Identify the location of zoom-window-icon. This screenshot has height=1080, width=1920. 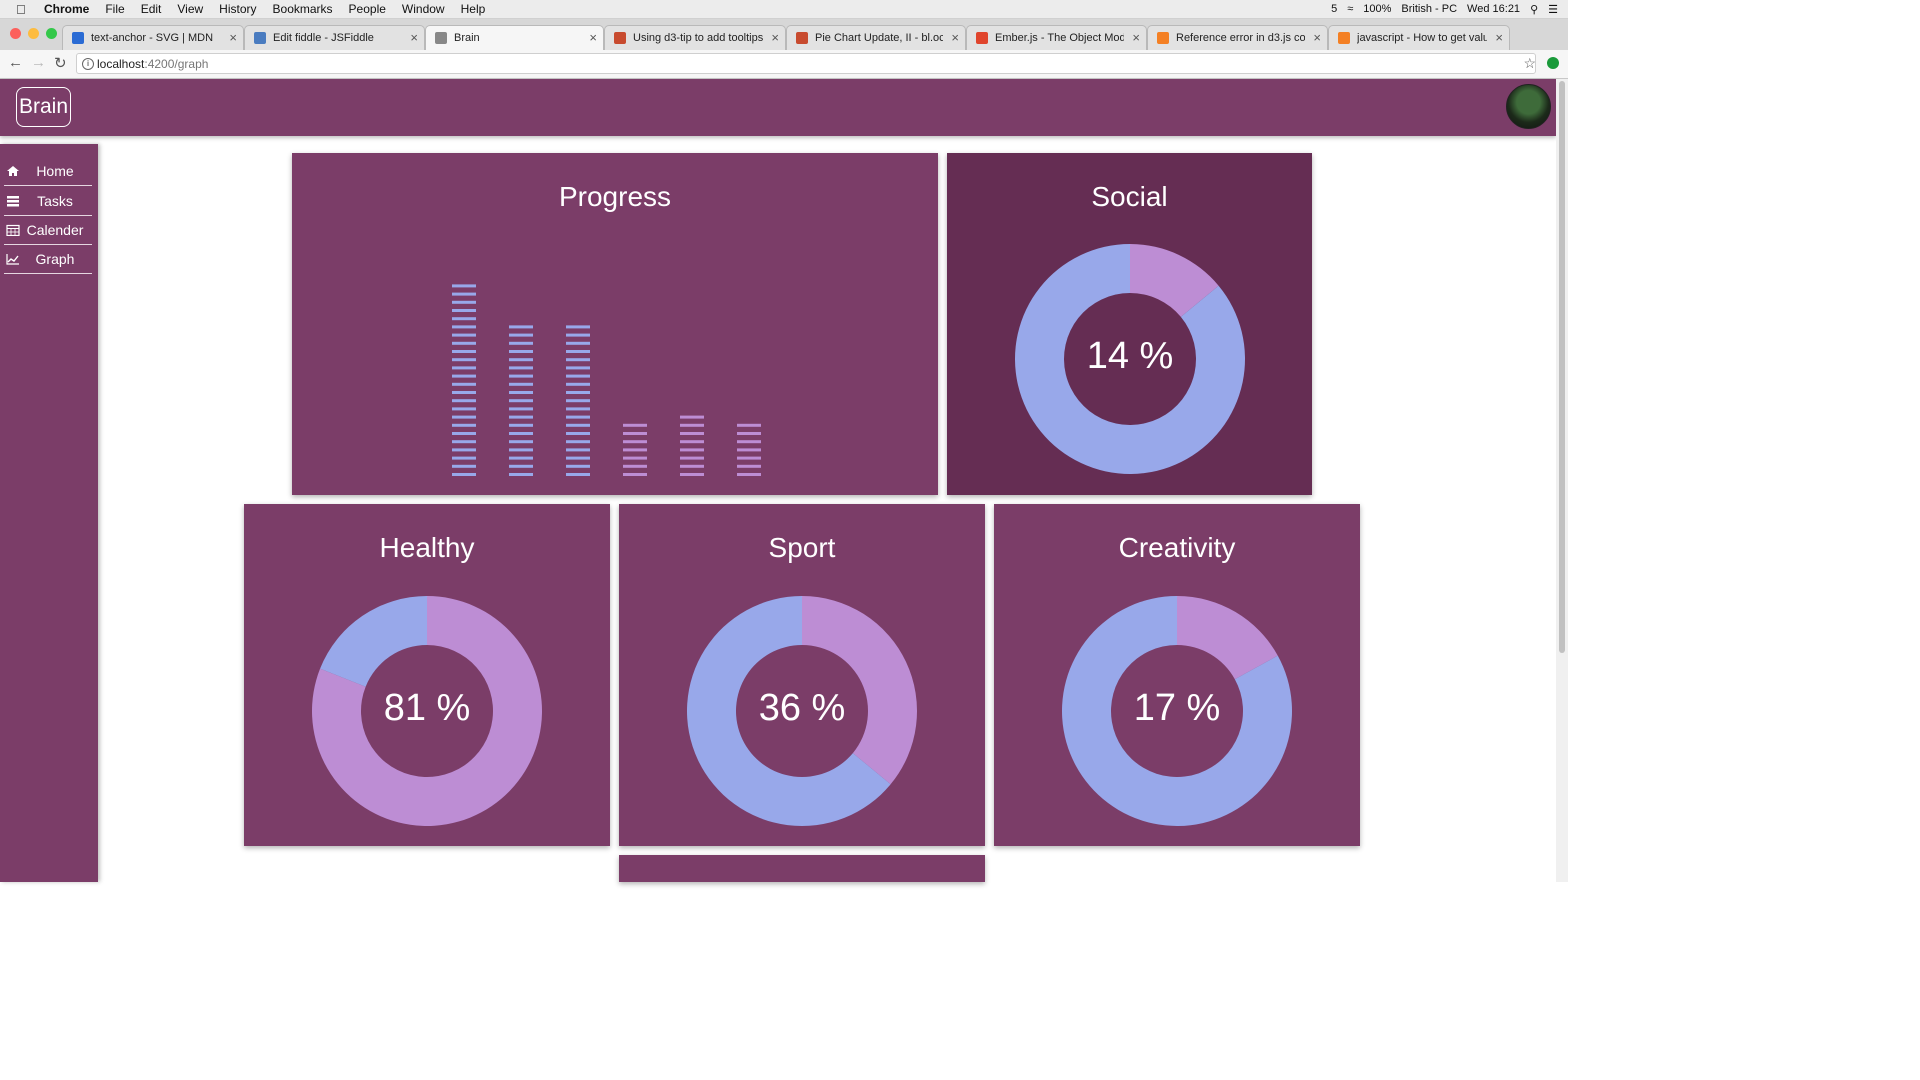
(51, 33).